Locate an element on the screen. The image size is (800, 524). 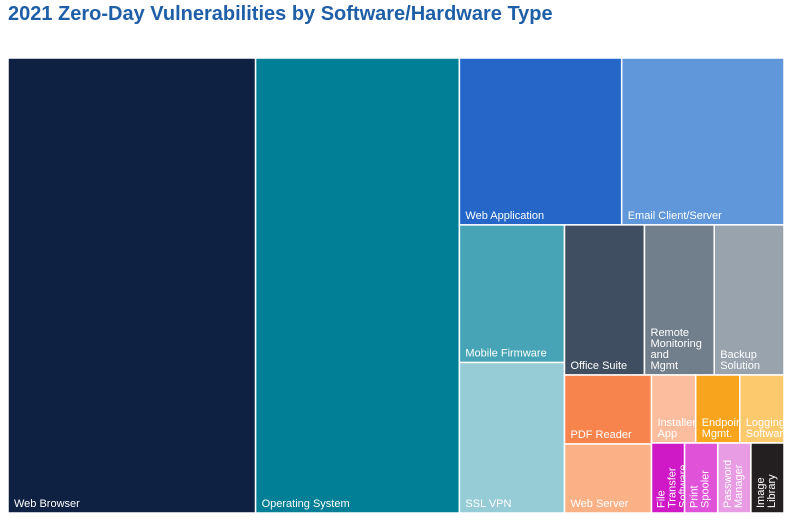
cell-office-suite: Office Suite is located at coordinates (604, 300).